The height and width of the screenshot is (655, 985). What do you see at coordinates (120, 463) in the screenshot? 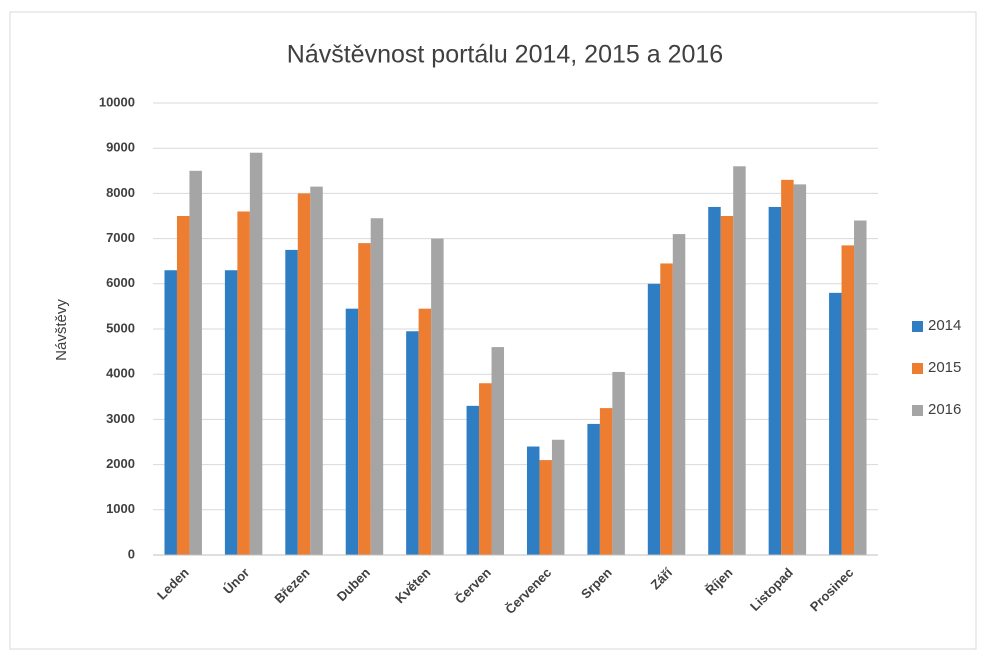
I see `y-tick-label: 2000` at bounding box center [120, 463].